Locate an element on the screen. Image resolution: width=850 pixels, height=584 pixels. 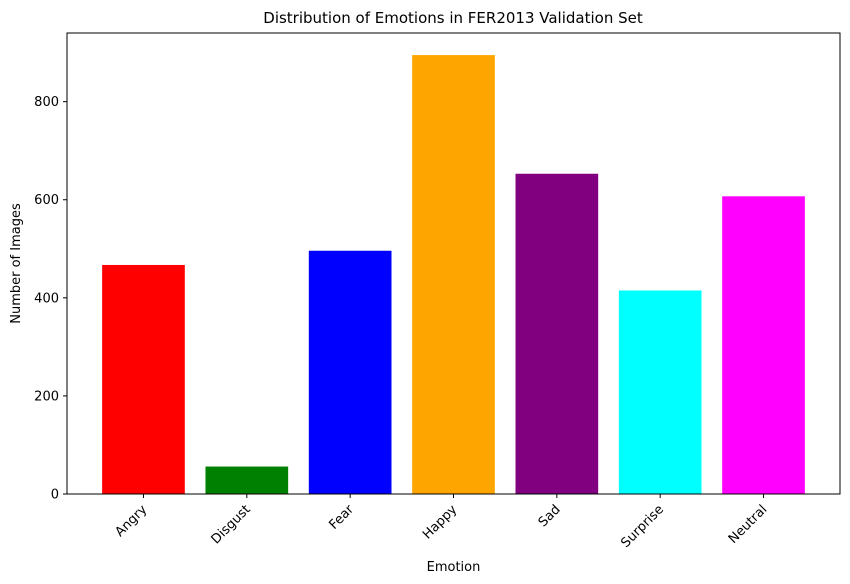
y-tick-label-600: 600 is located at coordinates (46, 200).